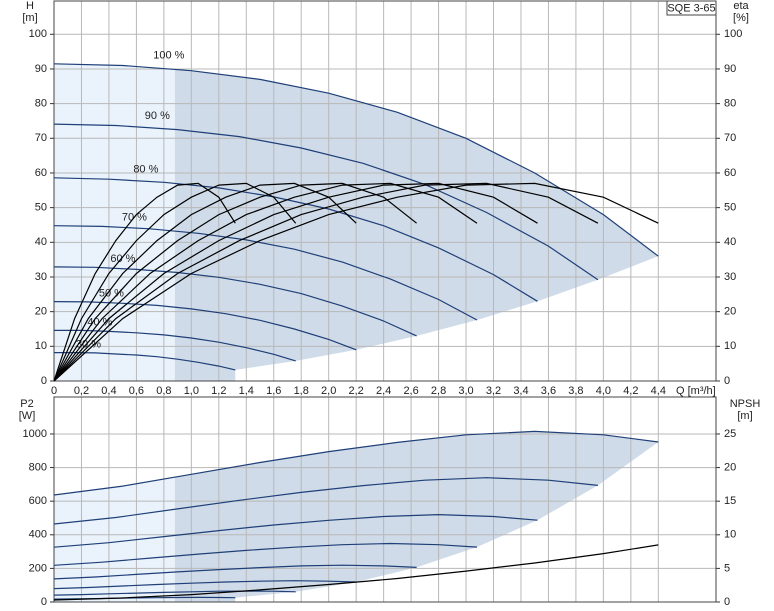  Describe the element at coordinates (111, 294) in the screenshot. I see `speed-label: 50 %` at that location.